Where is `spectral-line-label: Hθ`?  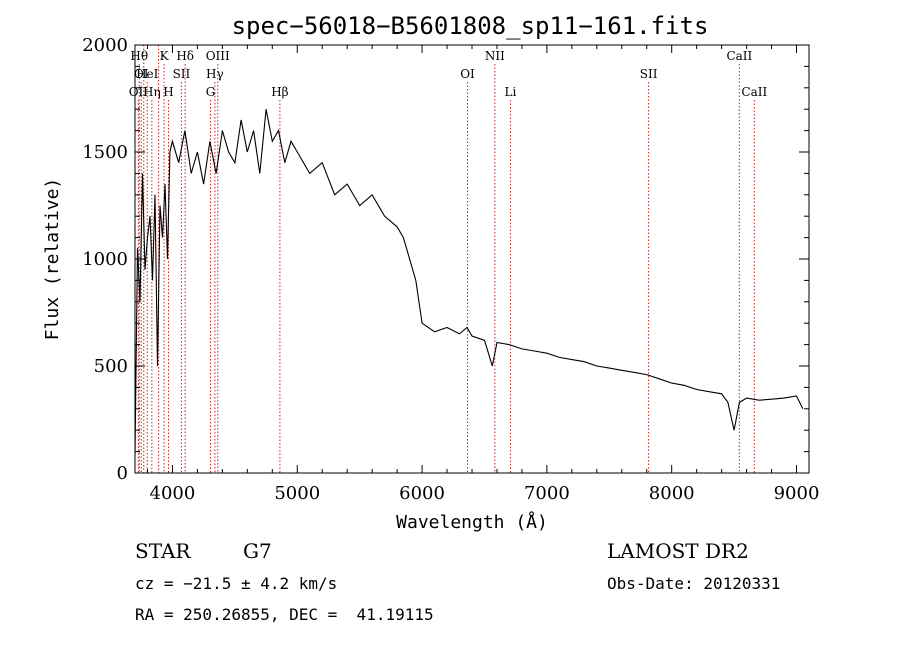
spectral-line-label: Hθ is located at coordinates (139, 56).